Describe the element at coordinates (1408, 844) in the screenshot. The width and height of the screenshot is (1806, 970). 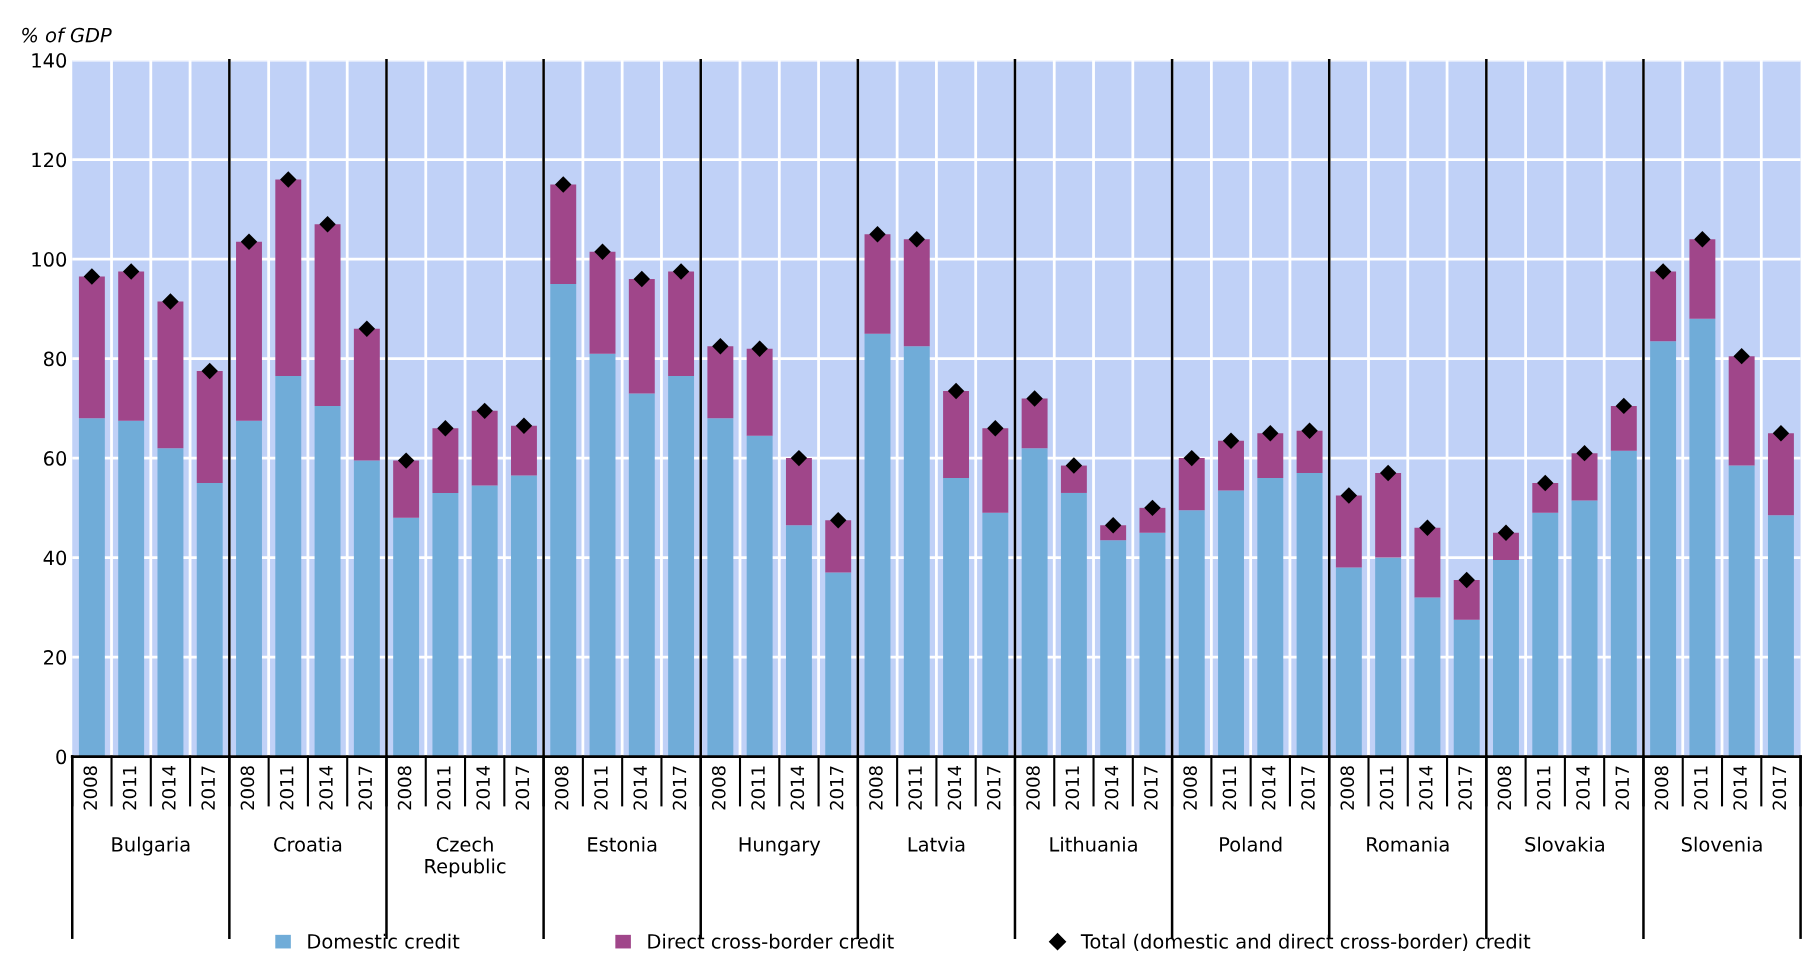
I see `text: Romania` at that location.